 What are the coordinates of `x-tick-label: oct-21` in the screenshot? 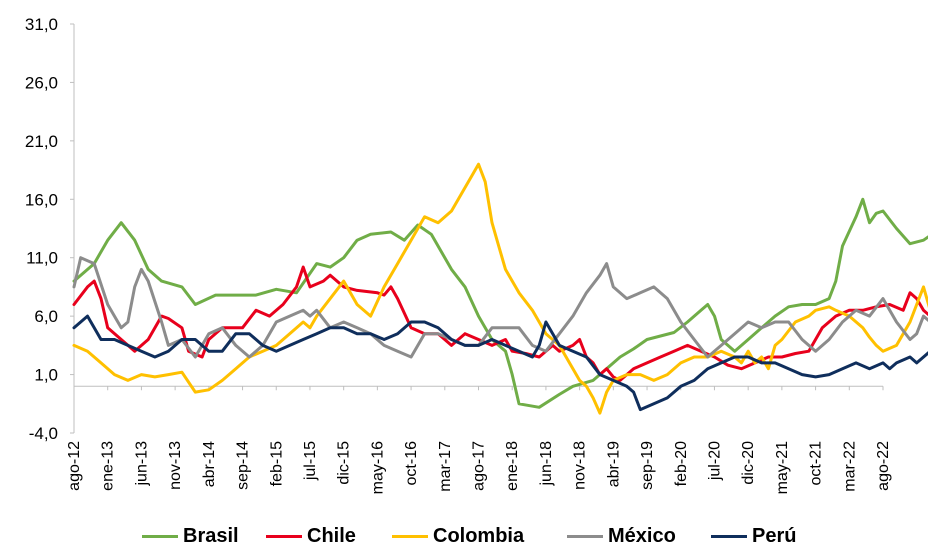 It's located at (816, 463).